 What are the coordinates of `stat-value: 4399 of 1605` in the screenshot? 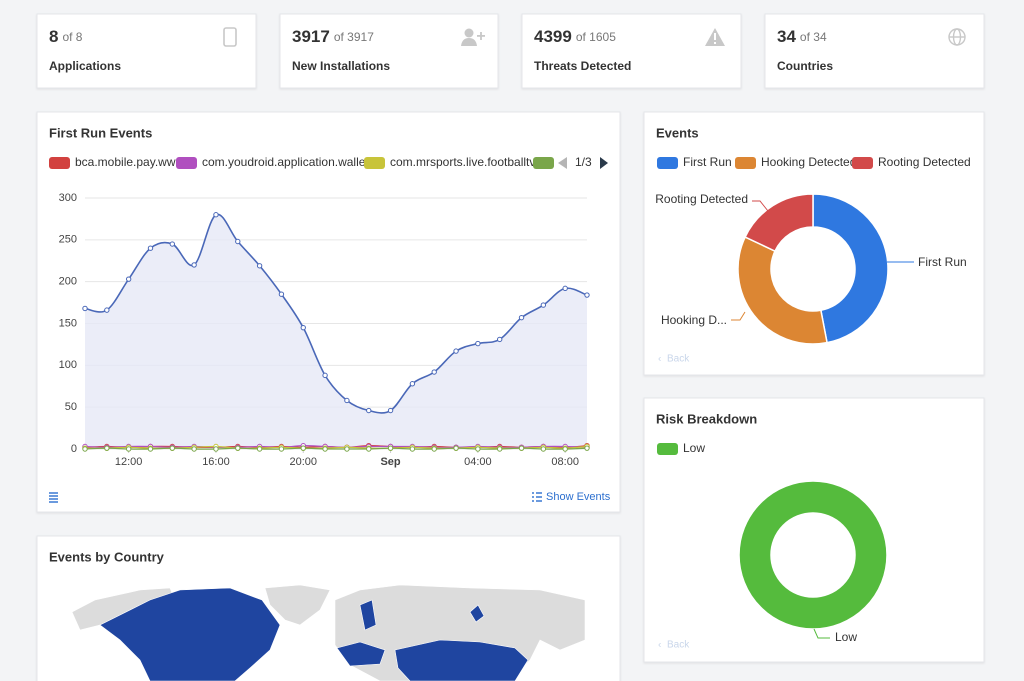 It's located at (575, 36).